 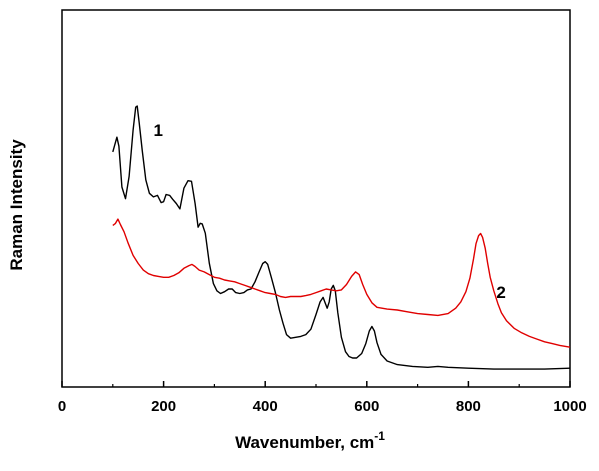 What do you see at coordinates (379, 436) in the screenshot?
I see `x-axis-title-superscript: -1` at bounding box center [379, 436].